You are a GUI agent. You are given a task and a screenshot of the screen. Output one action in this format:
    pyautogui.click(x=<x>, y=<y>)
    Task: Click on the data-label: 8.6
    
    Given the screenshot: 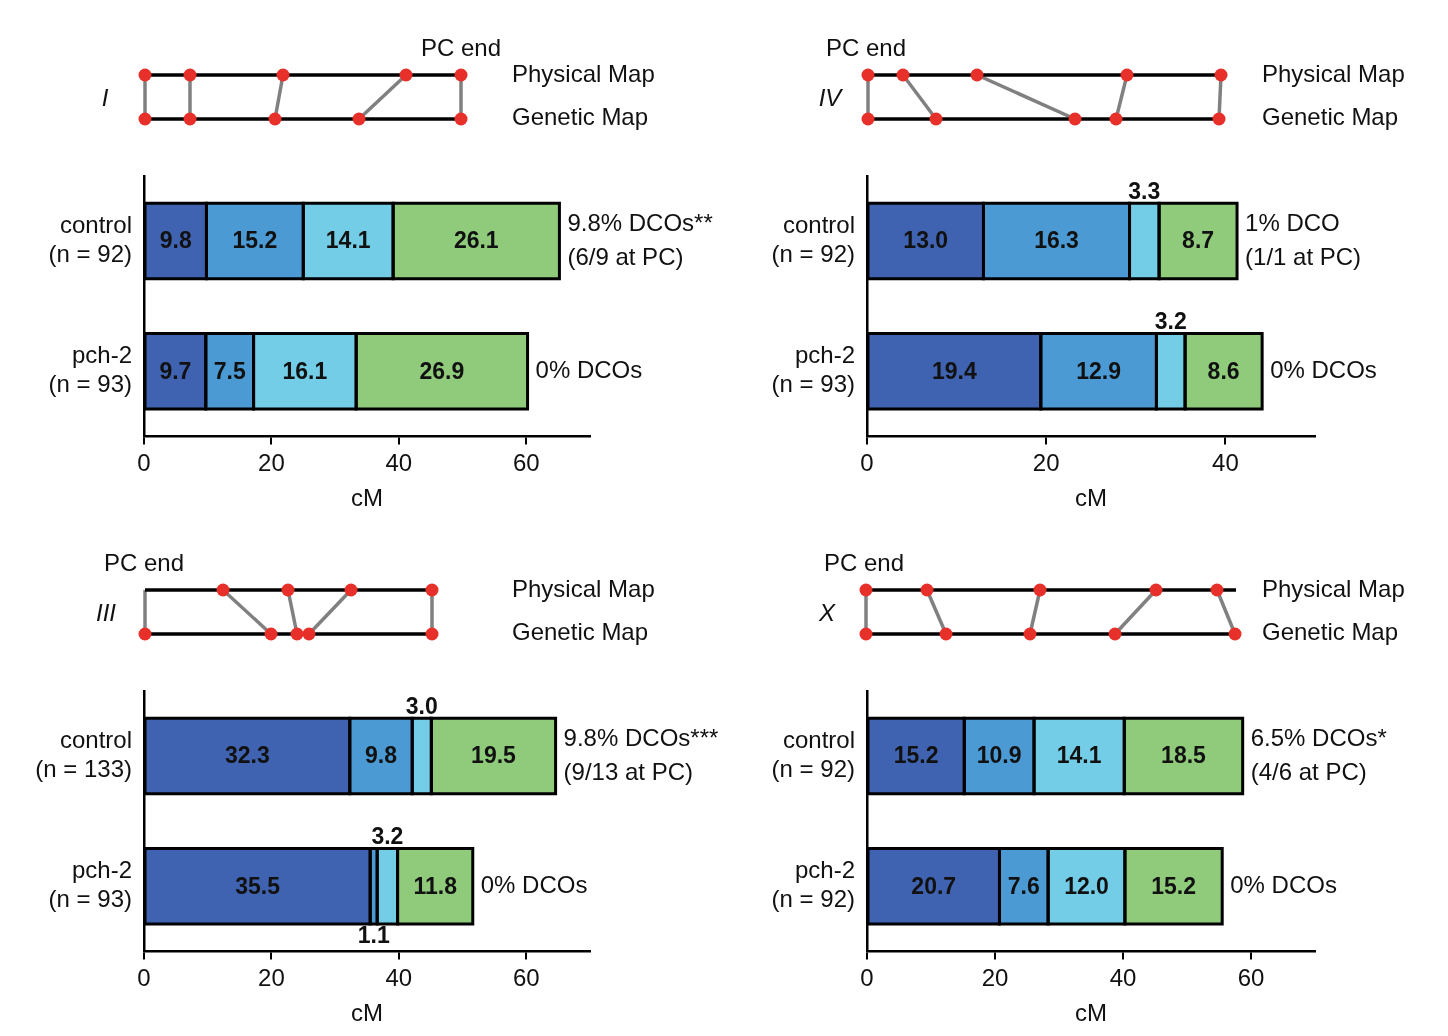 What is the action you would take?
    pyautogui.click(x=1223, y=370)
    